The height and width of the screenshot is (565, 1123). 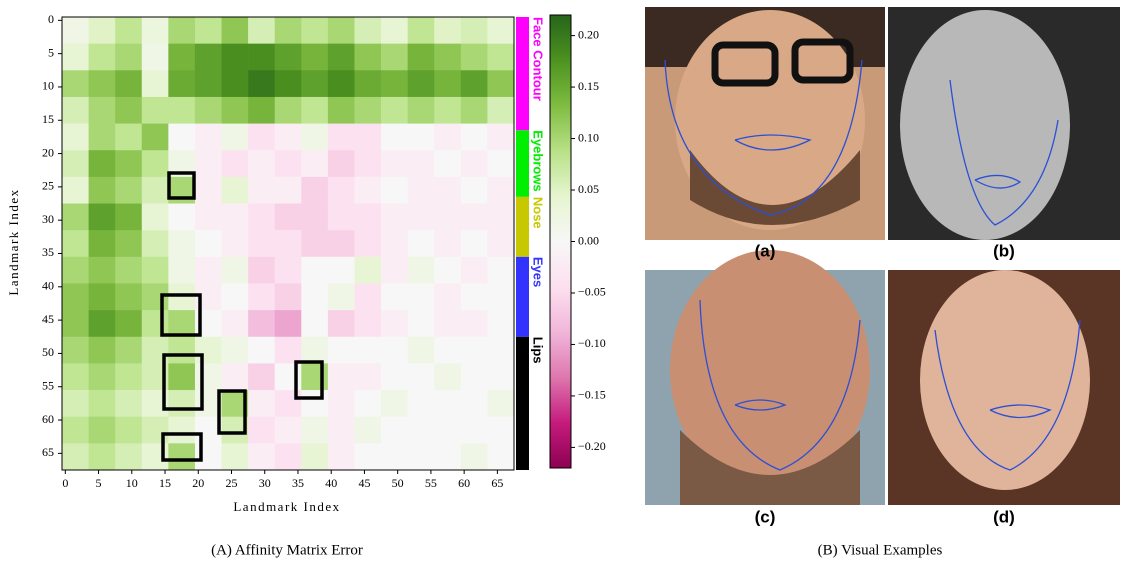 What do you see at coordinates (592, 395) in the screenshot?
I see `colorbar-tick-label: −0.15` at bounding box center [592, 395].